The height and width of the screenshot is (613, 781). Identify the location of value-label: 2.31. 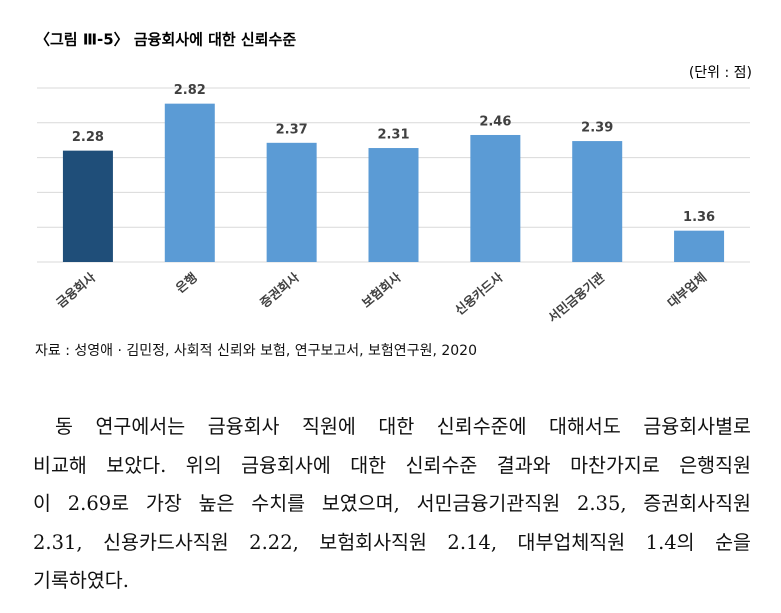
(393, 135).